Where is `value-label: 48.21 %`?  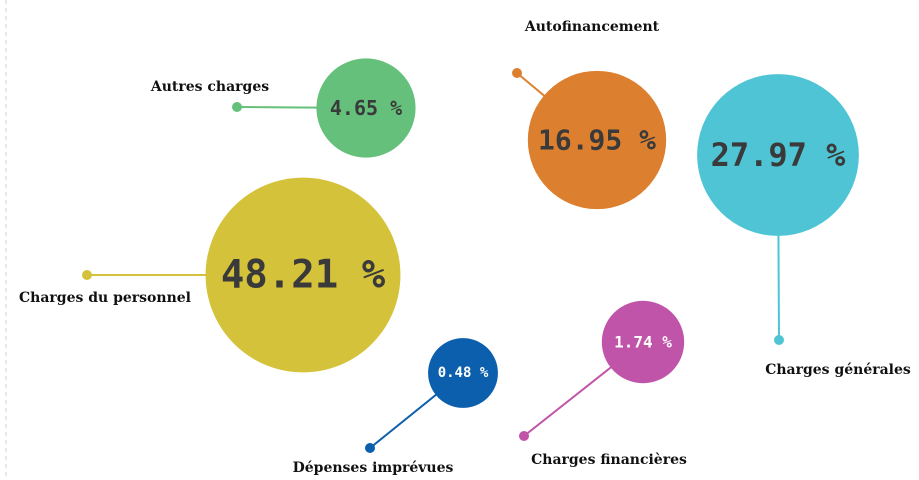
value-label: 48.21 % is located at coordinates (303, 275).